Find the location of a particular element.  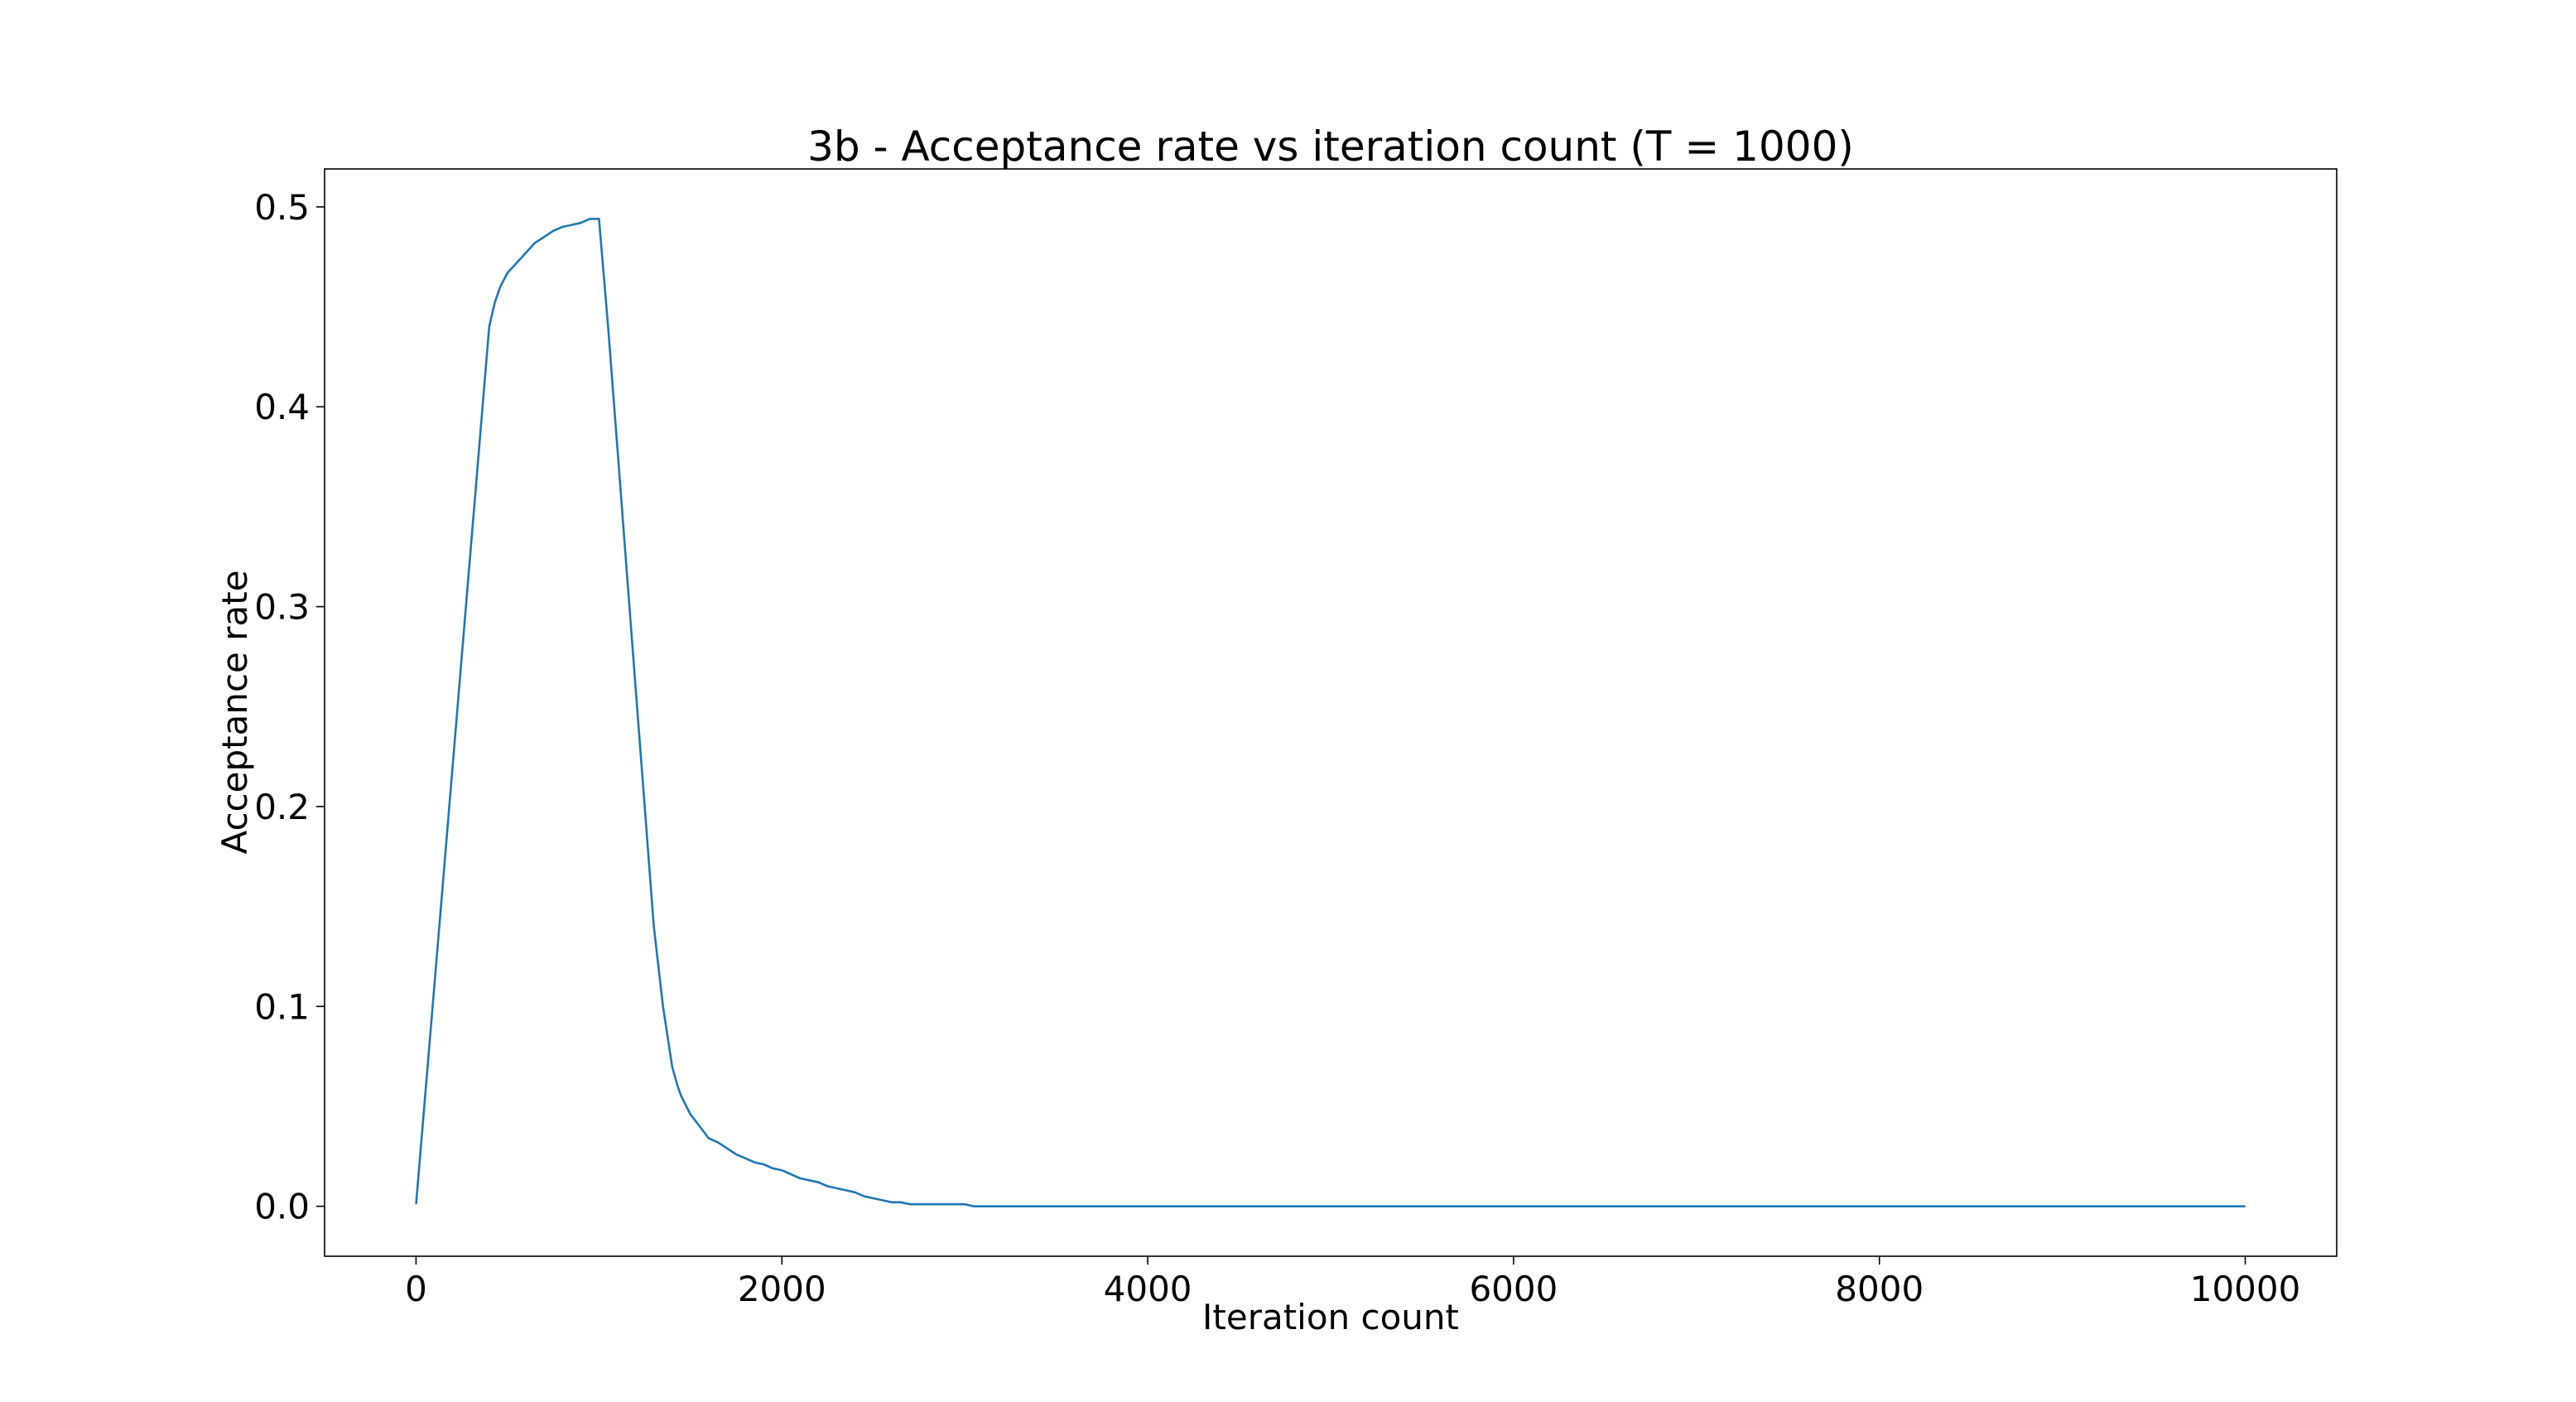

x-tick-label: 2000 is located at coordinates (782, 1289).